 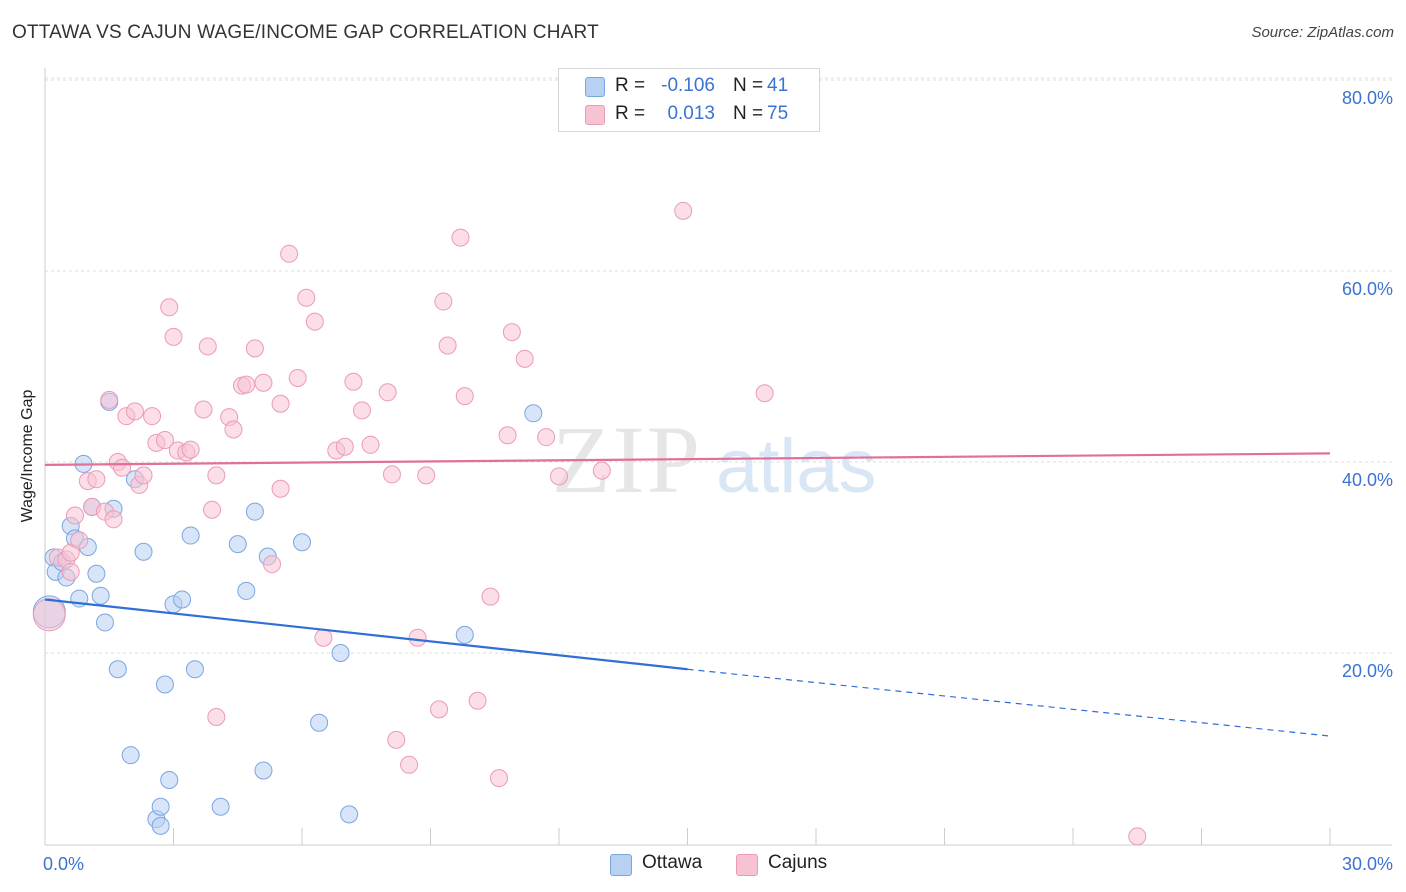 I want to click on trend-line-ottawa, so click(x=366, y=634).